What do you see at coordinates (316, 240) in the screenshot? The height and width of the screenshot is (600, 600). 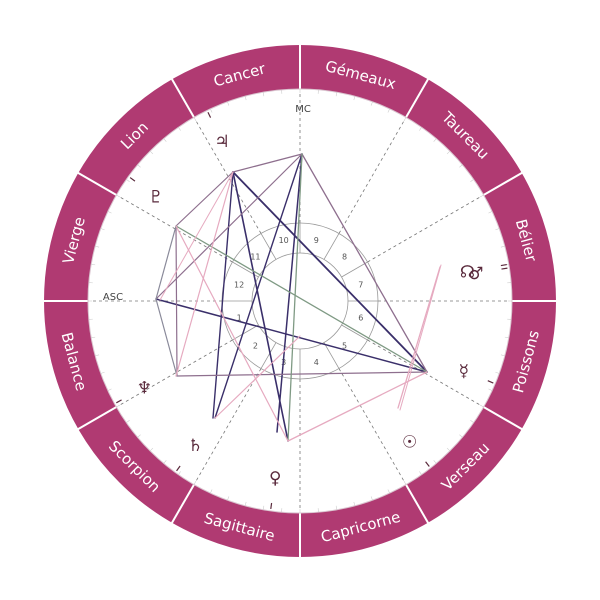 I see `house-number: 9` at bounding box center [316, 240].